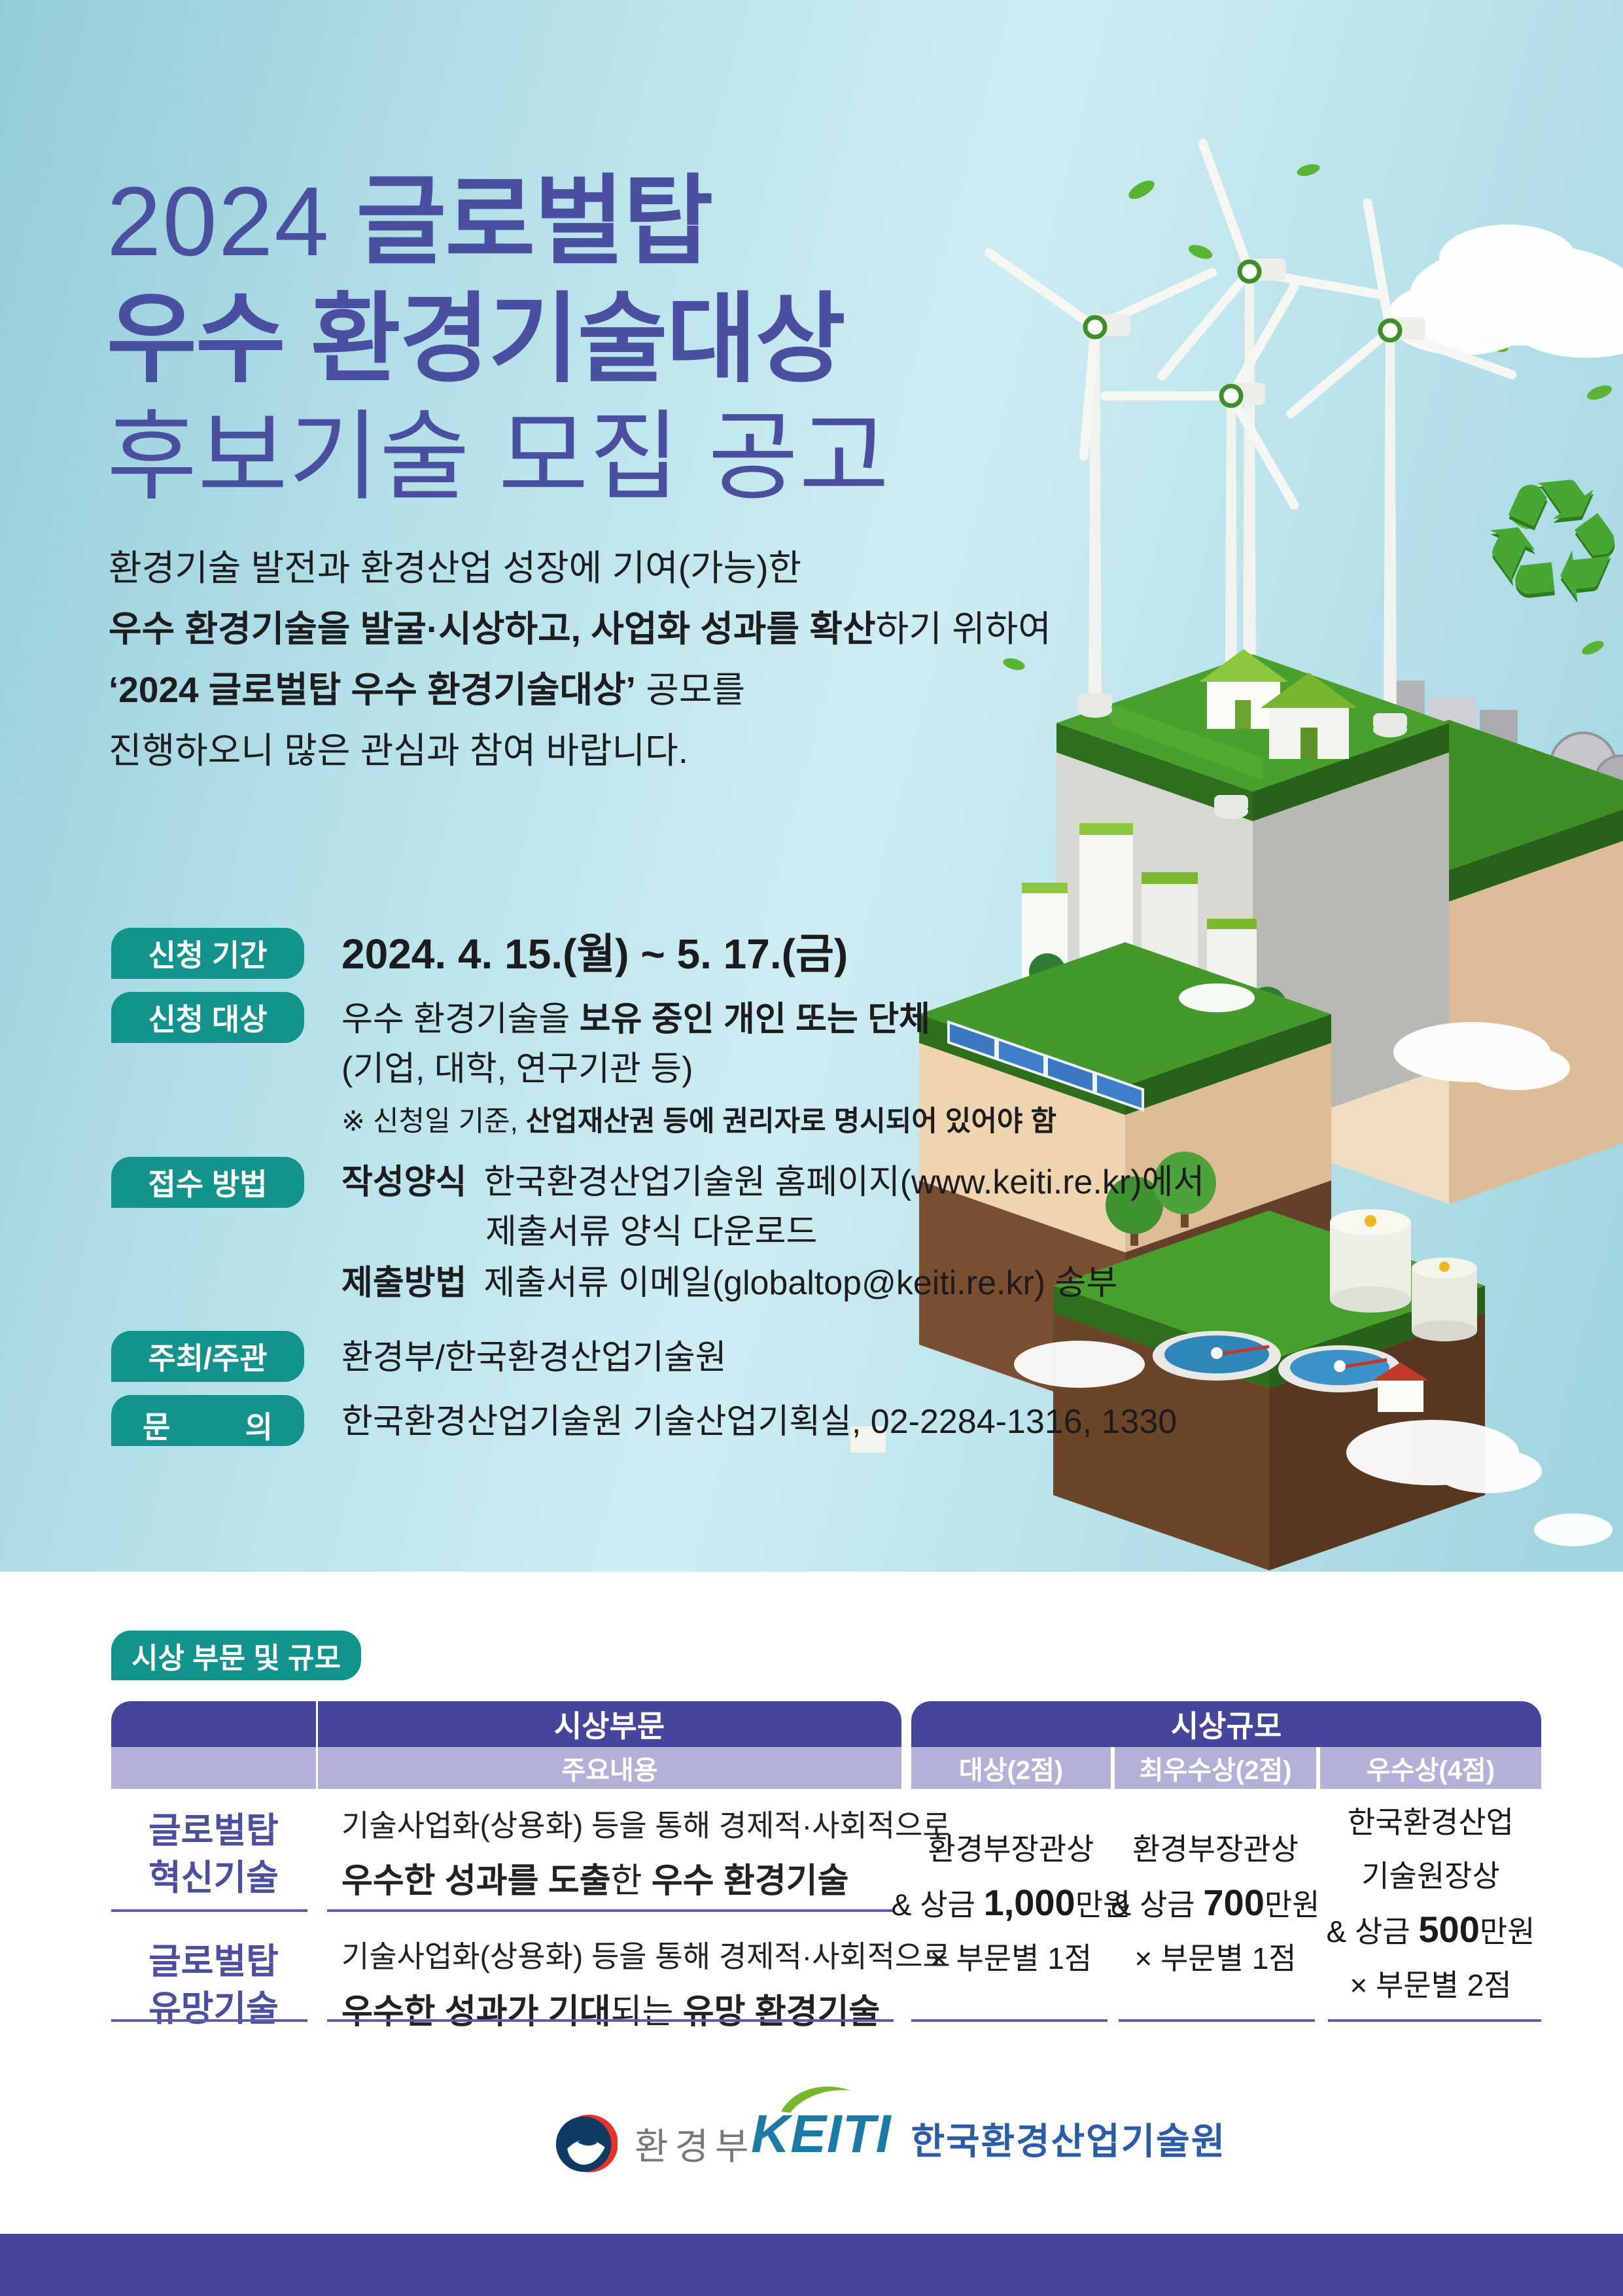 Image resolution: width=1623 pixels, height=2296 pixels. What do you see at coordinates (208, 1017) in the screenshot?
I see `badge-eligibility: 신청 대상` at bounding box center [208, 1017].